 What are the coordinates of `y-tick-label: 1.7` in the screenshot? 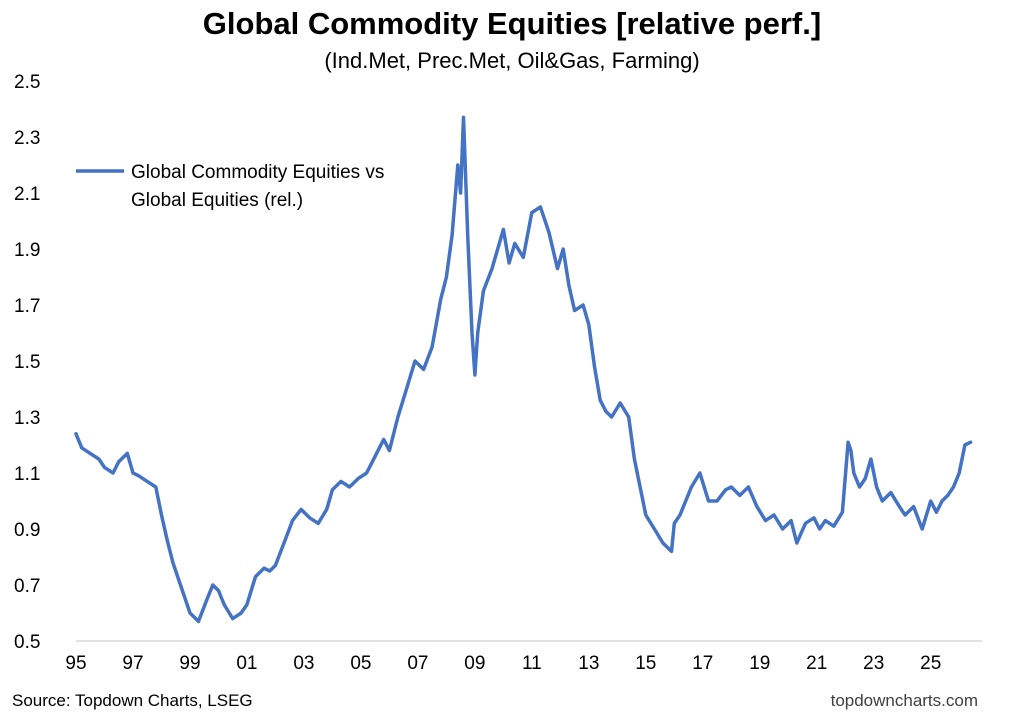 It's located at (27, 306).